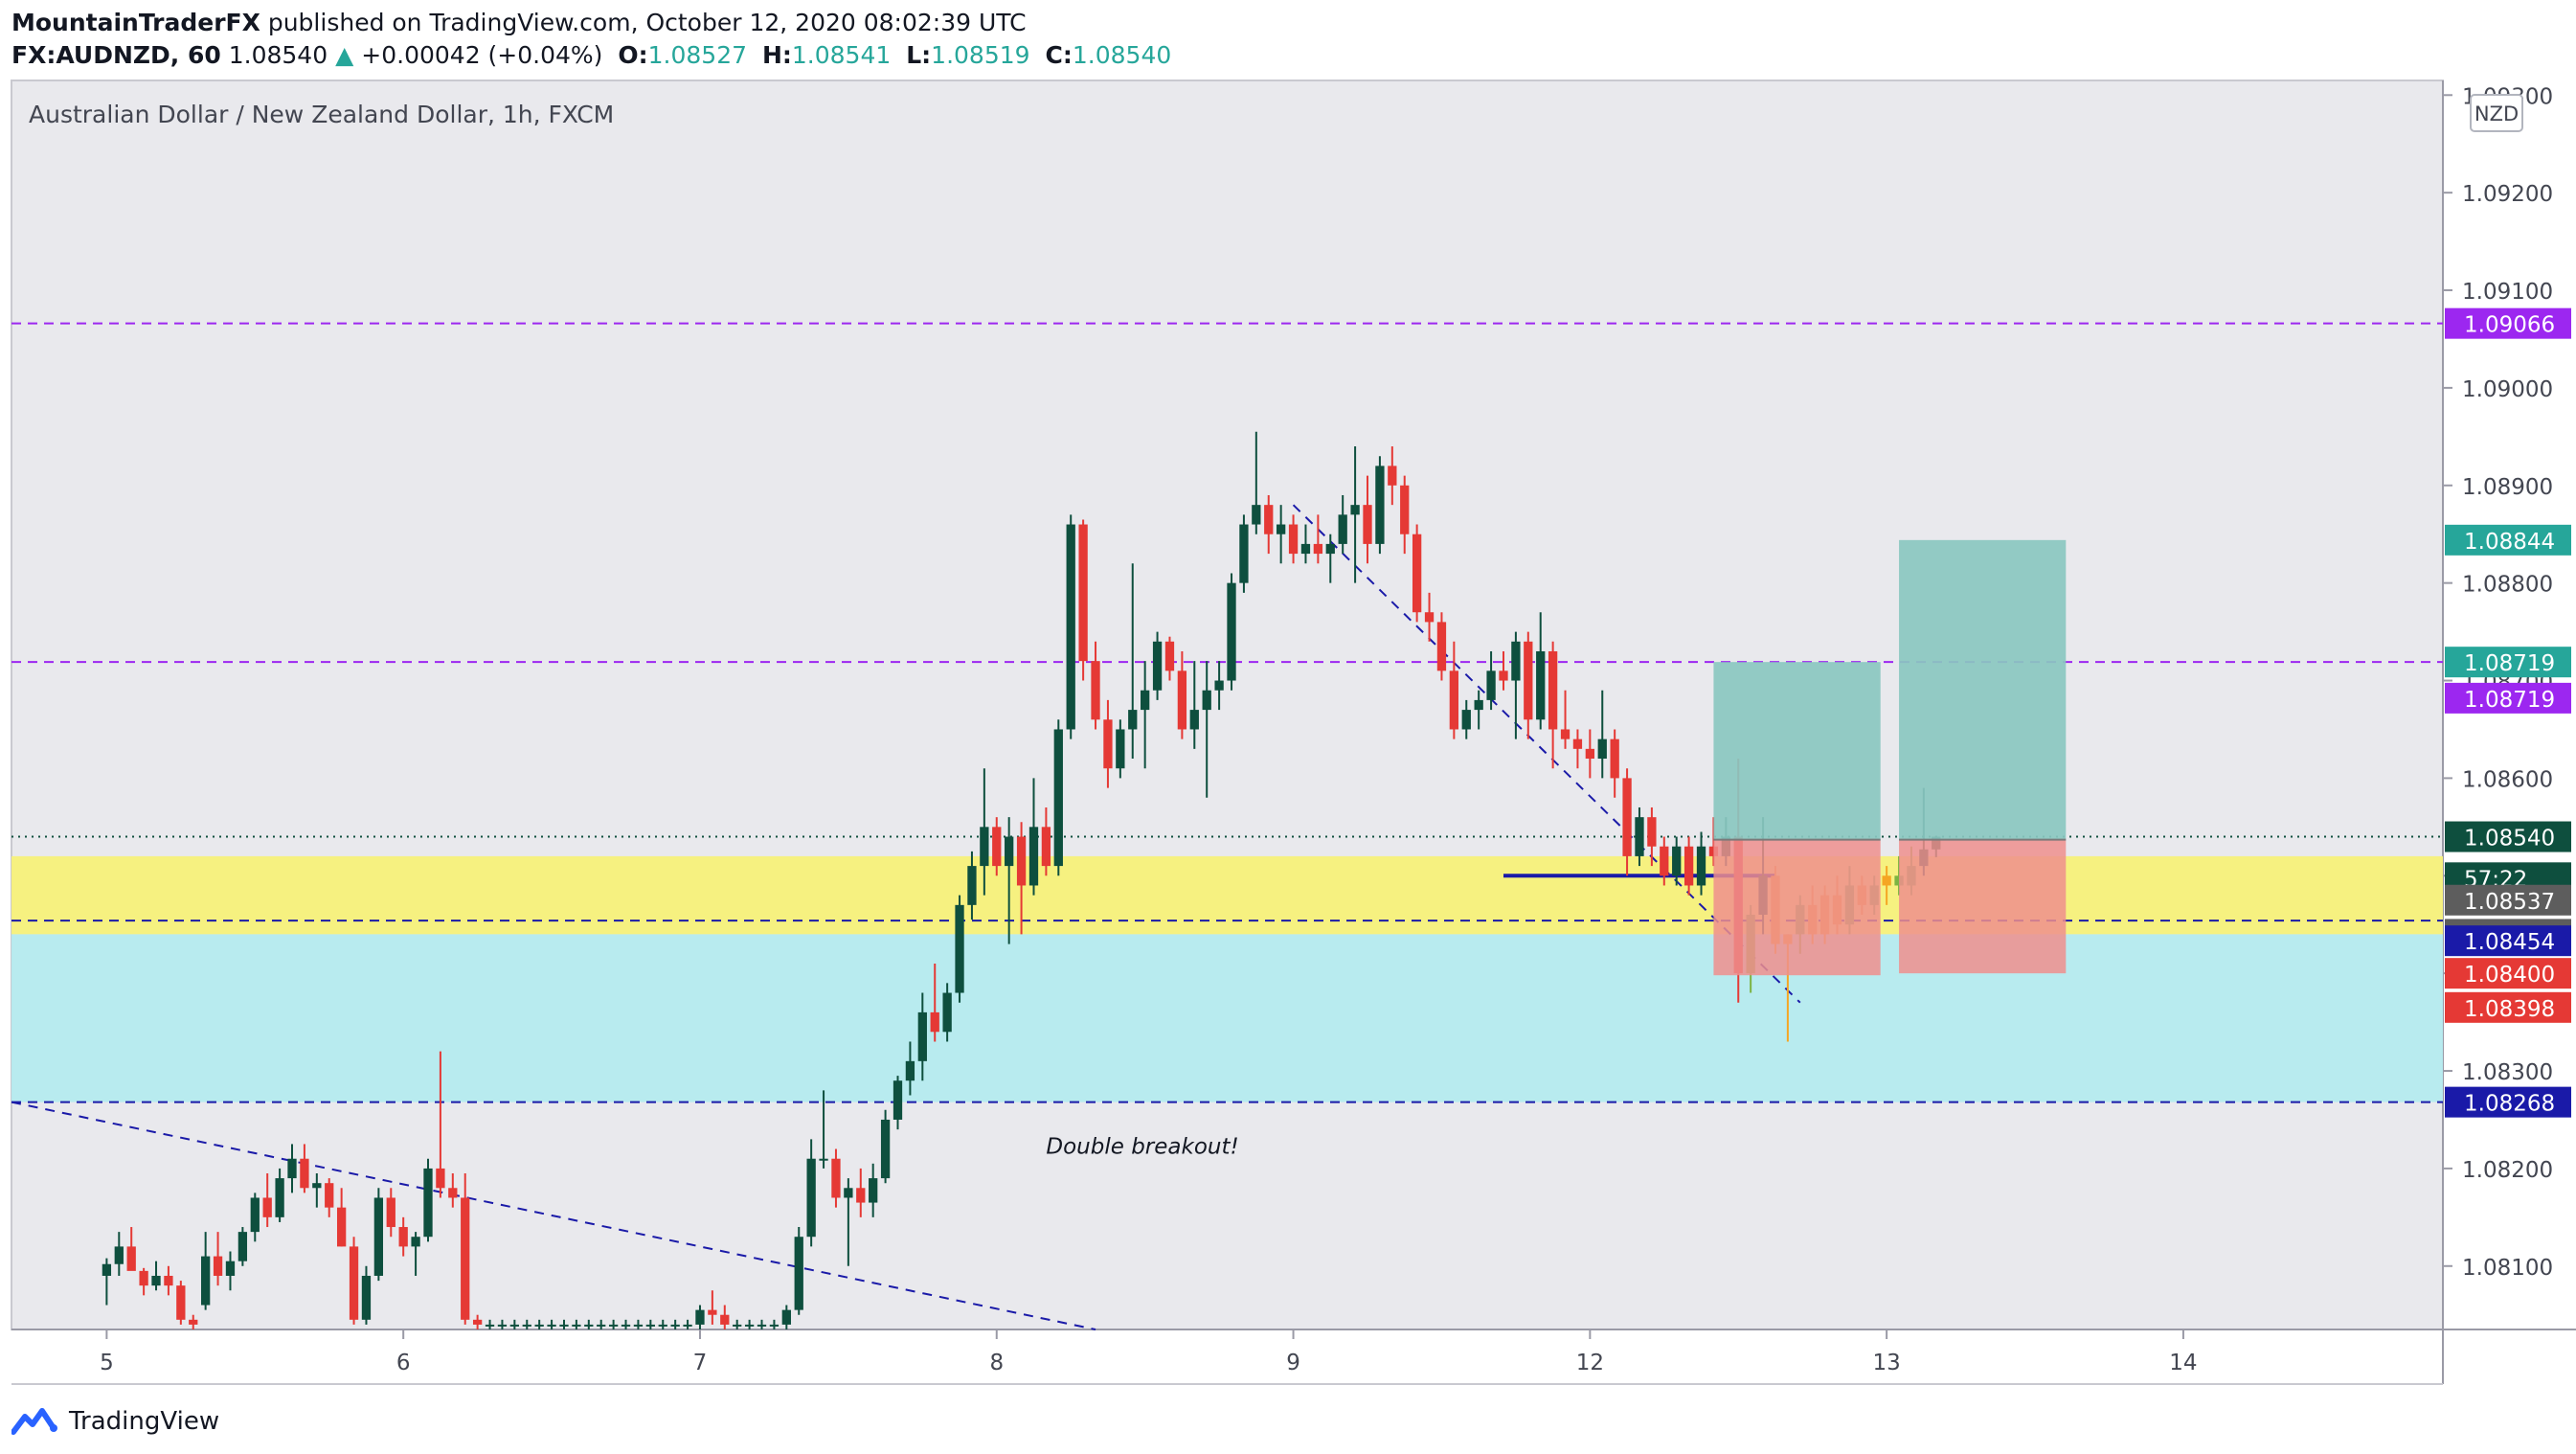  What do you see at coordinates (2508, 836) in the screenshot?
I see `price-axis-label: 1.08540` at bounding box center [2508, 836].